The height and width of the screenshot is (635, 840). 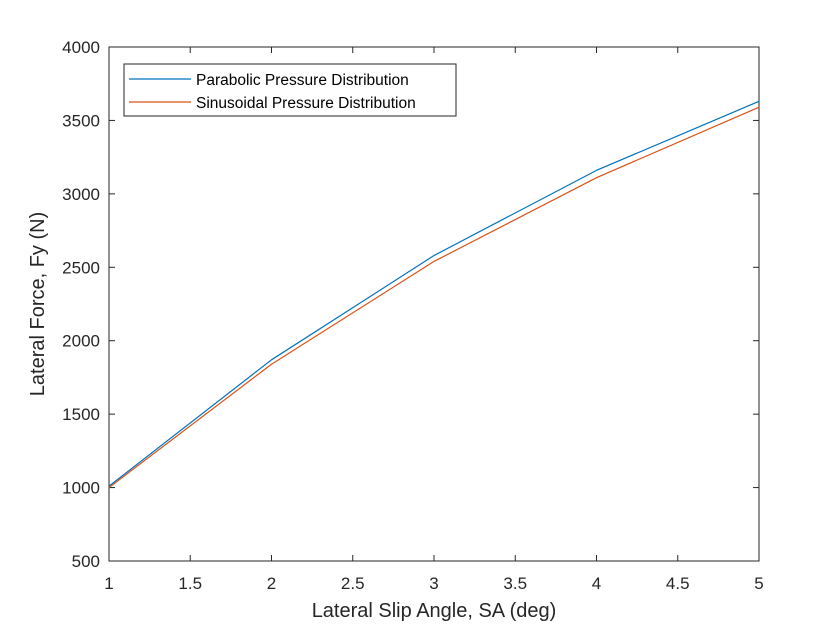 I want to click on y-tick-label: 1500, so click(x=81, y=414).